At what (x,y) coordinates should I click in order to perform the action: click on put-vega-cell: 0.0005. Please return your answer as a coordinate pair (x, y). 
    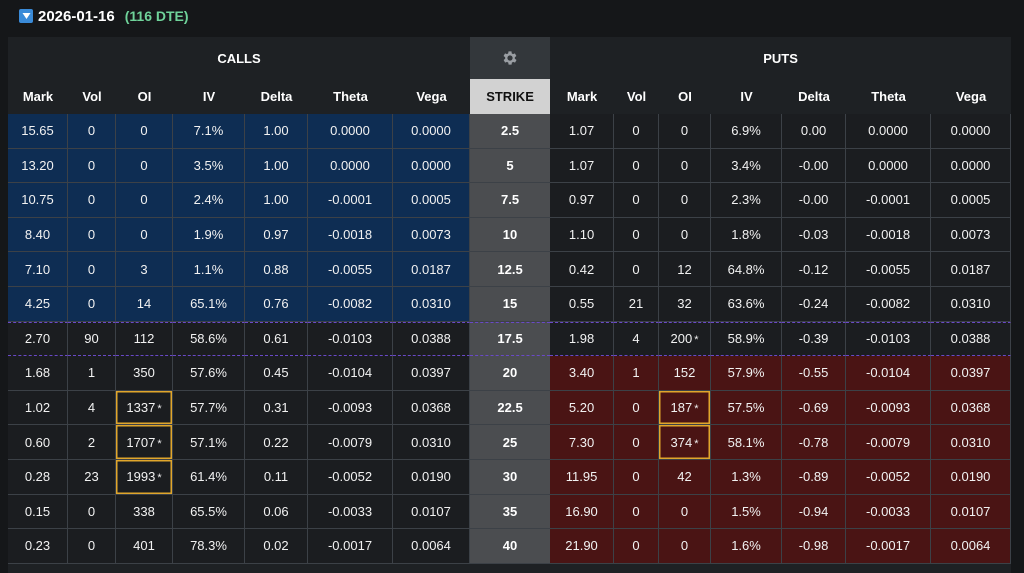
    Looking at the image, I should click on (971, 200).